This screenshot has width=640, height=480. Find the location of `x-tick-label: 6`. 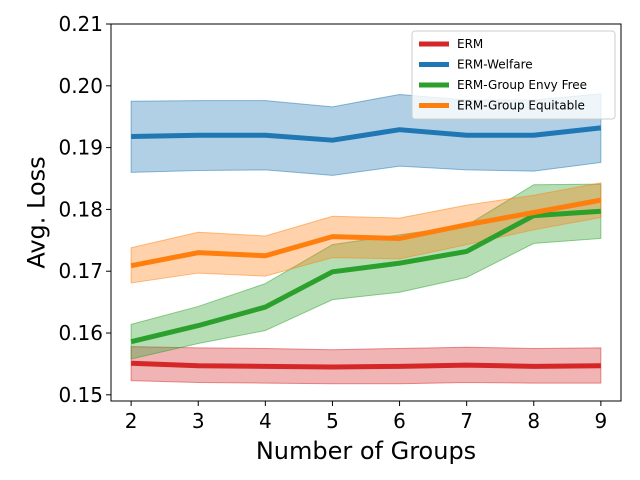

x-tick-label: 6 is located at coordinates (399, 421).